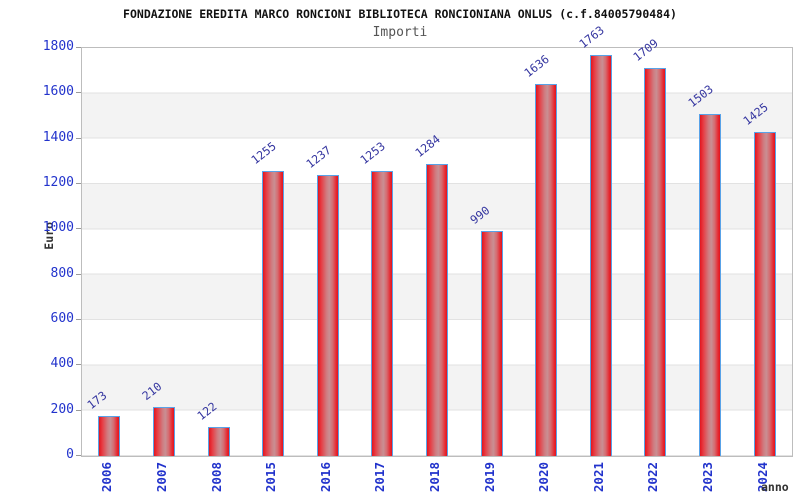  Describe the element at coordinates (437, 309) in the screenshot. I see `bar-2018` at that location.